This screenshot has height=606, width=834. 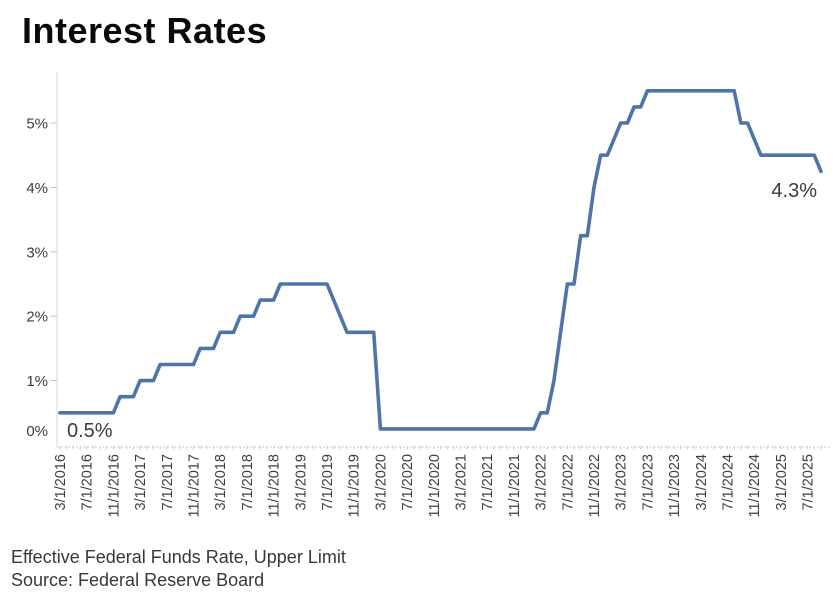 What do you see at coordinates (809, 482) in the screenshot?
I see `x-tick-label: 7/1/2025` at bounding box center [809, 482].